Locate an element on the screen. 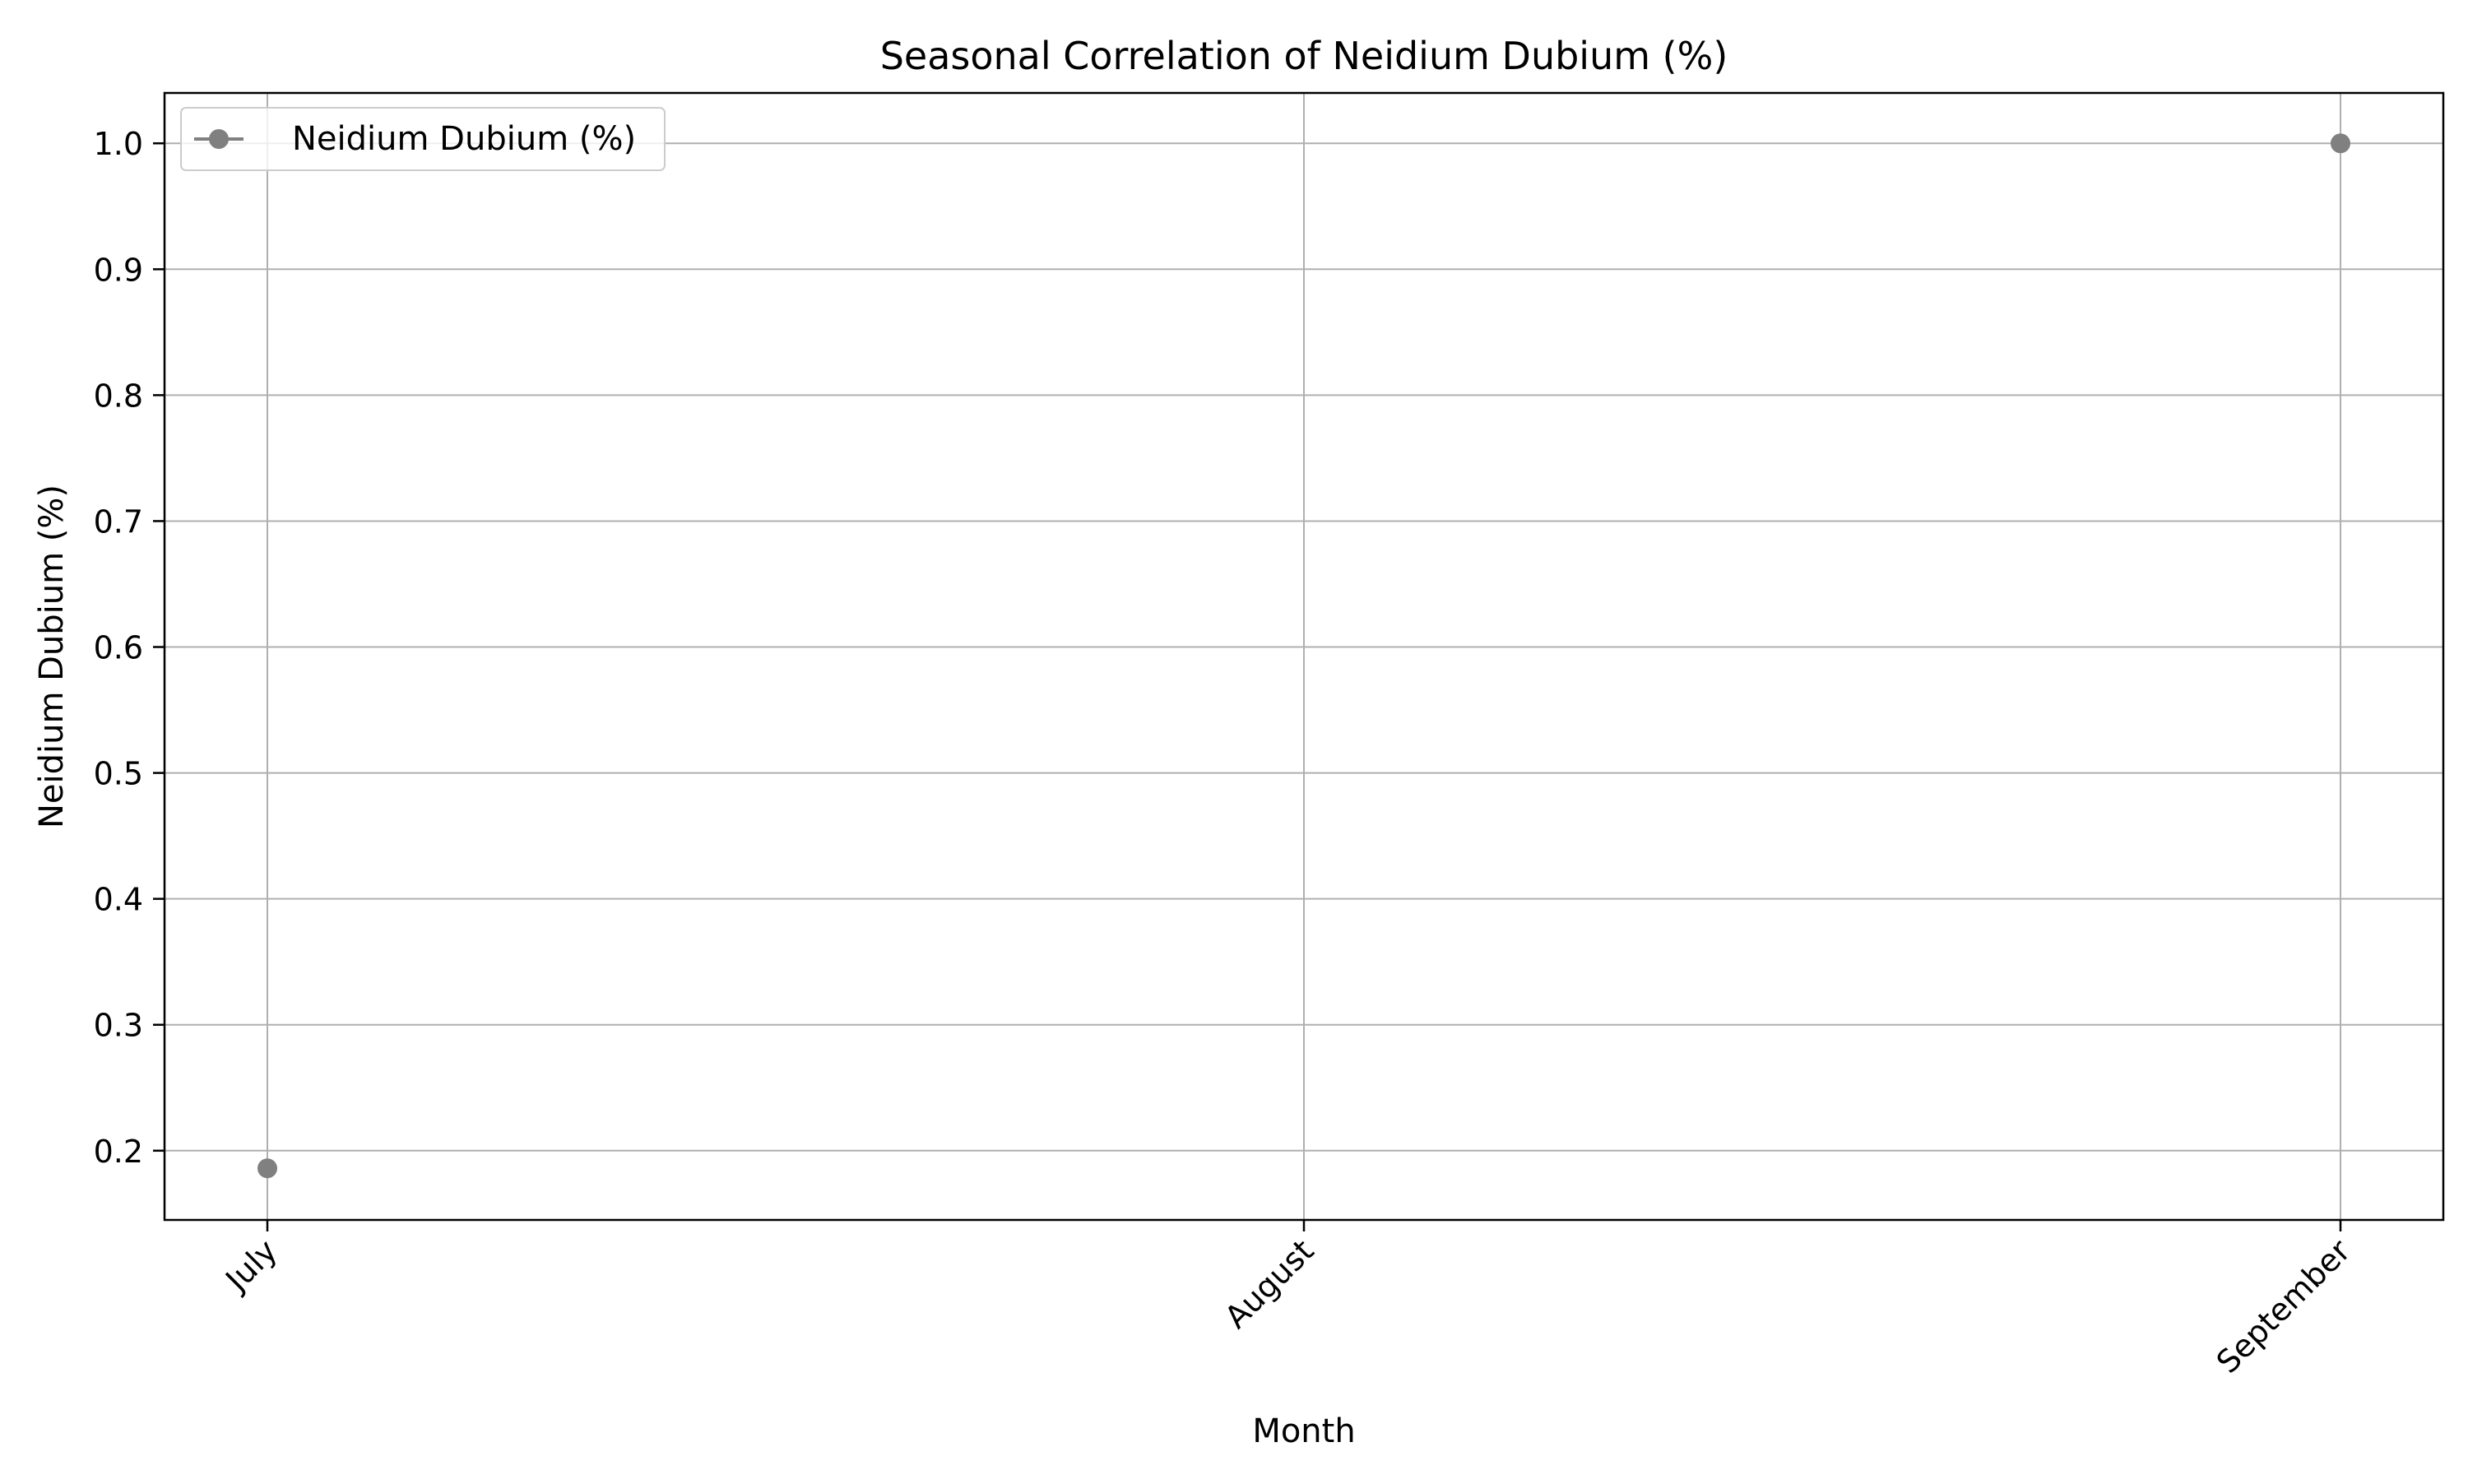 This screenshot has width=2468, height=1484. y-tick-label: 1.0 is located at coordinates (118, 144).